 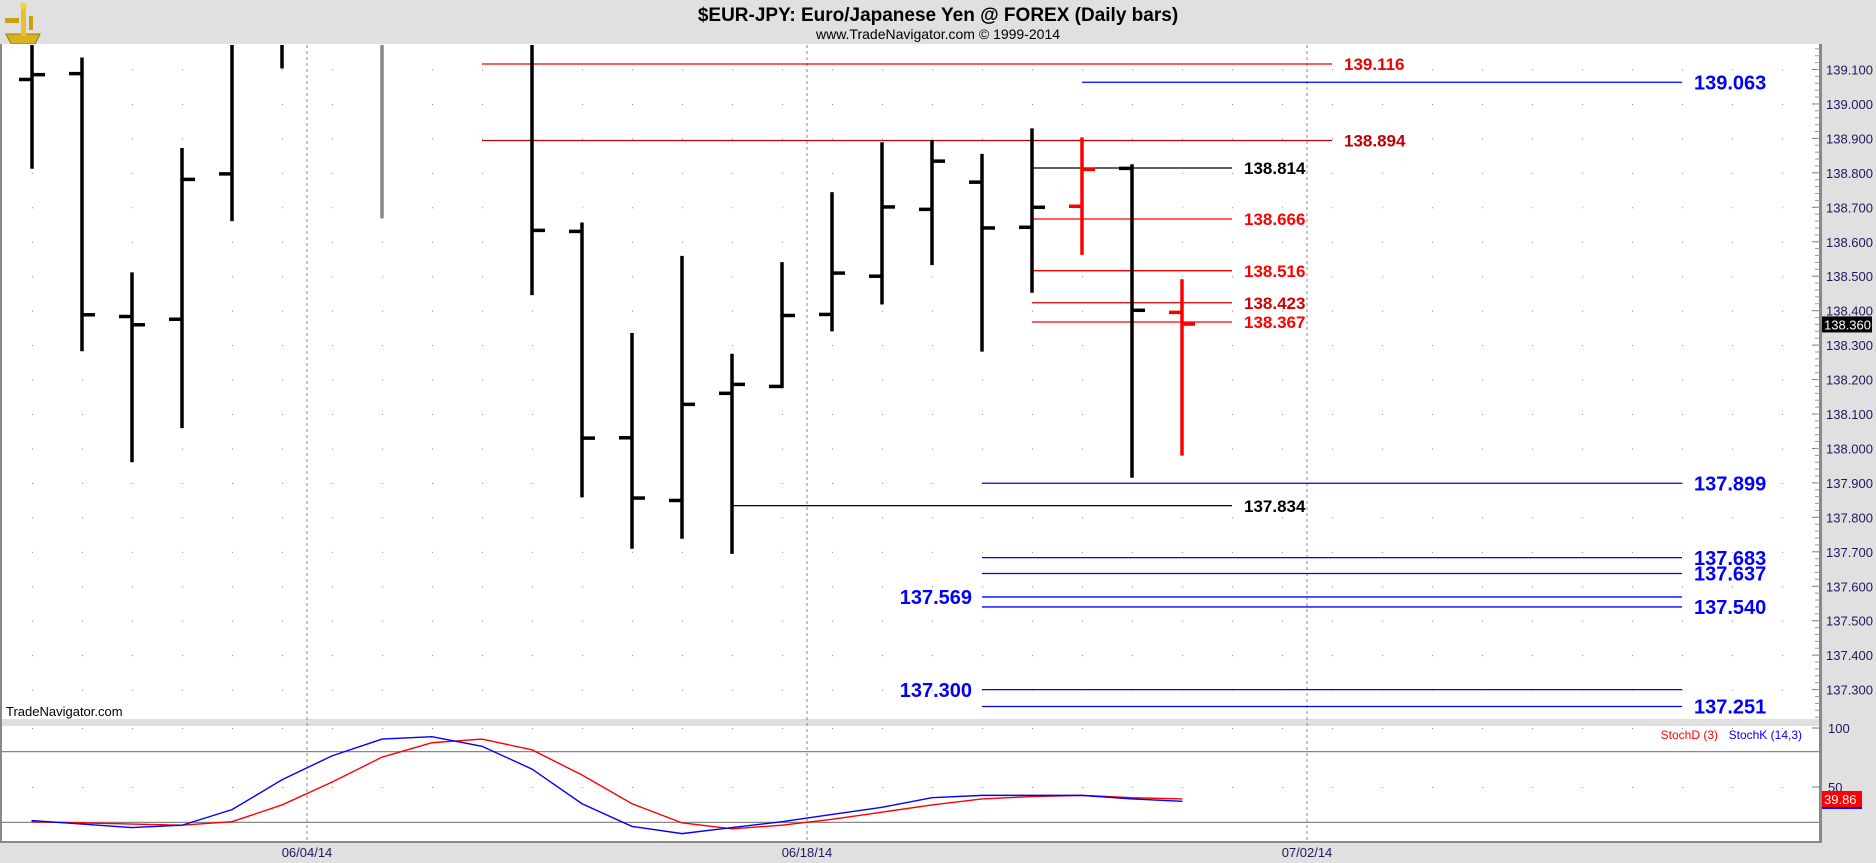 What do you see at coordinates (807, 852) in the screenshot?
I see `date-tick-label: 06/18/14` at bounding box center [807, 852].